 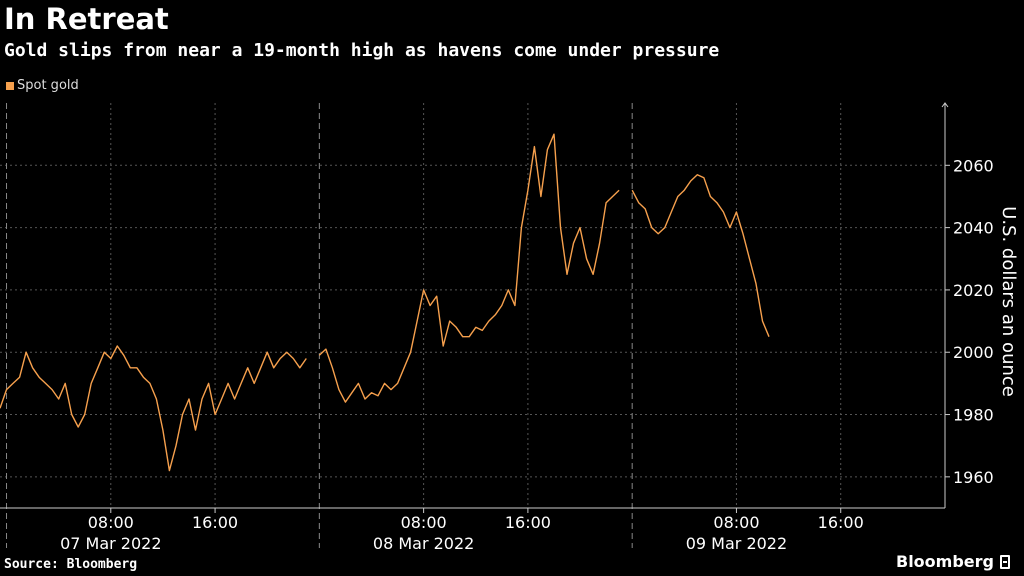 I want to click on y-tick-label: 2040, so click(x=973, y=228).